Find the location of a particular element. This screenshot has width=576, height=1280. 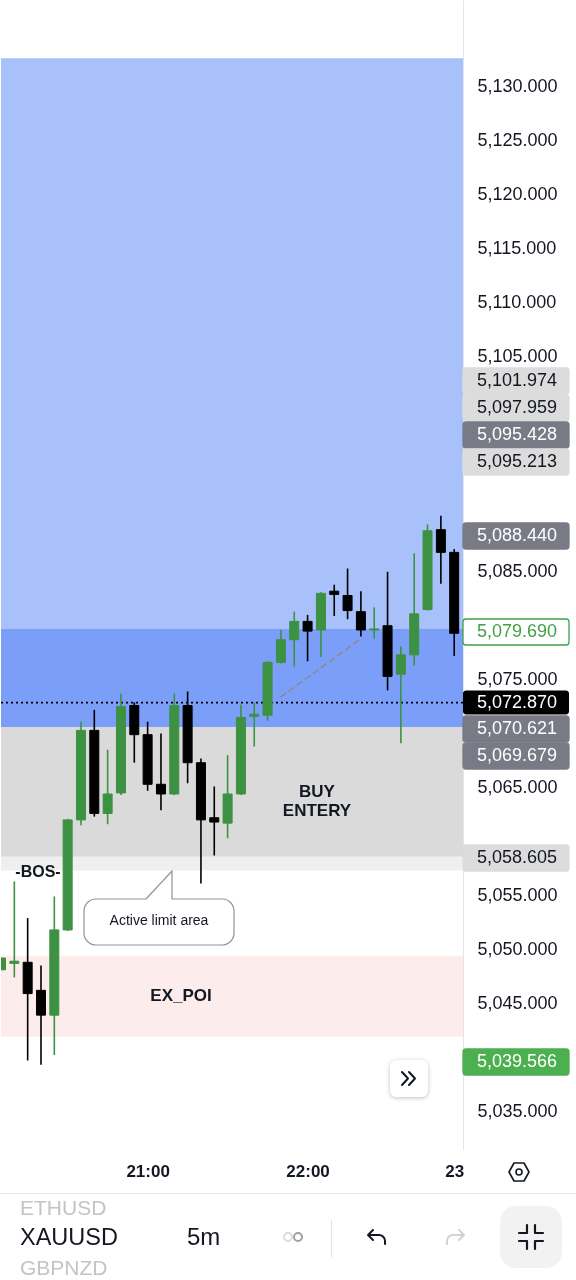

y-tick-label: 5,115.000 is located at coordinates (517, 247).